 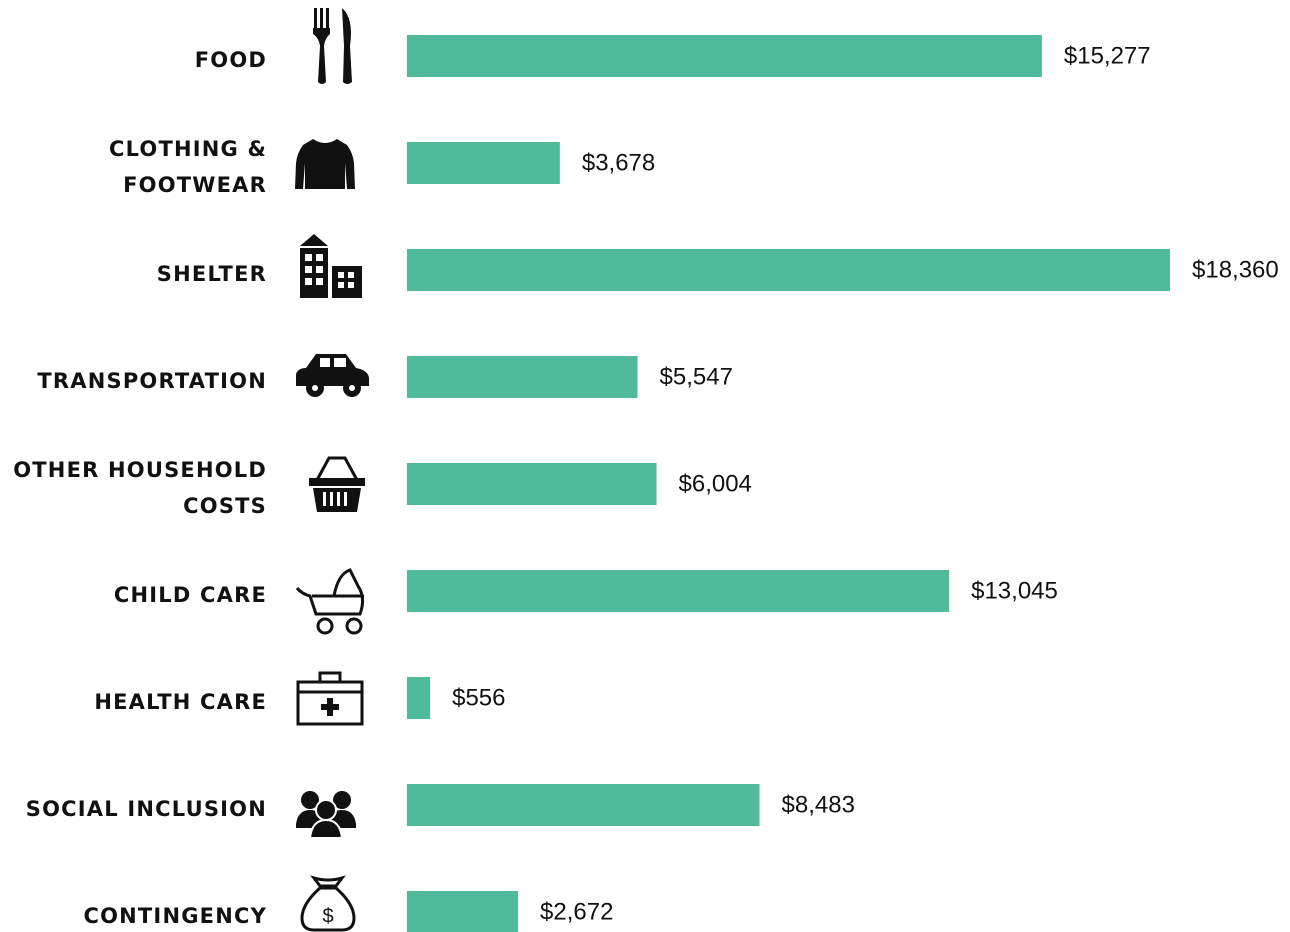 I want to click on value-label: $3,678, so click(x=618, y=162).